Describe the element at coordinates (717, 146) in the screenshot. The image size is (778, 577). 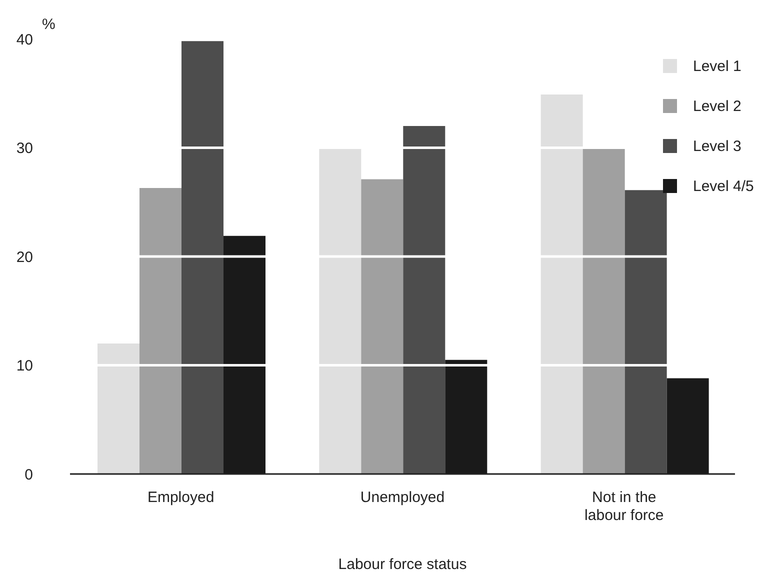
I see `legend-label: Level 3` at that location.